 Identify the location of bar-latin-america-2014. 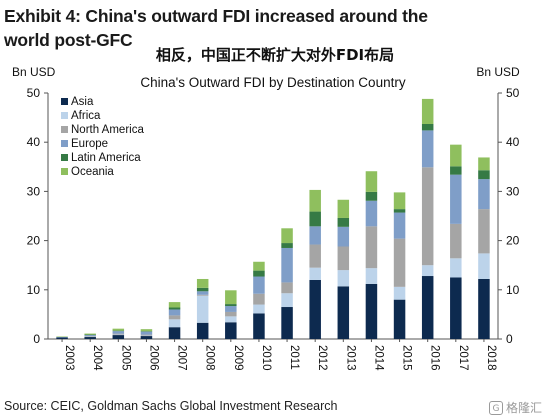
(371, 196).